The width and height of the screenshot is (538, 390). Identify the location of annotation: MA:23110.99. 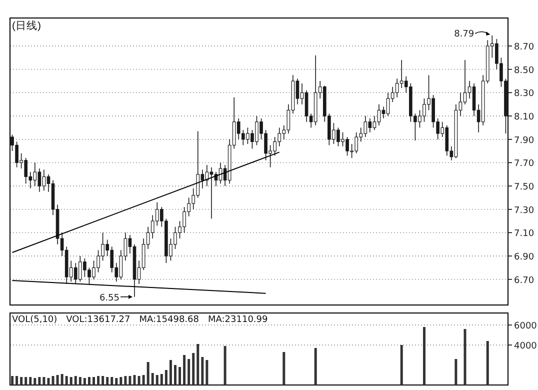
(238, 320).